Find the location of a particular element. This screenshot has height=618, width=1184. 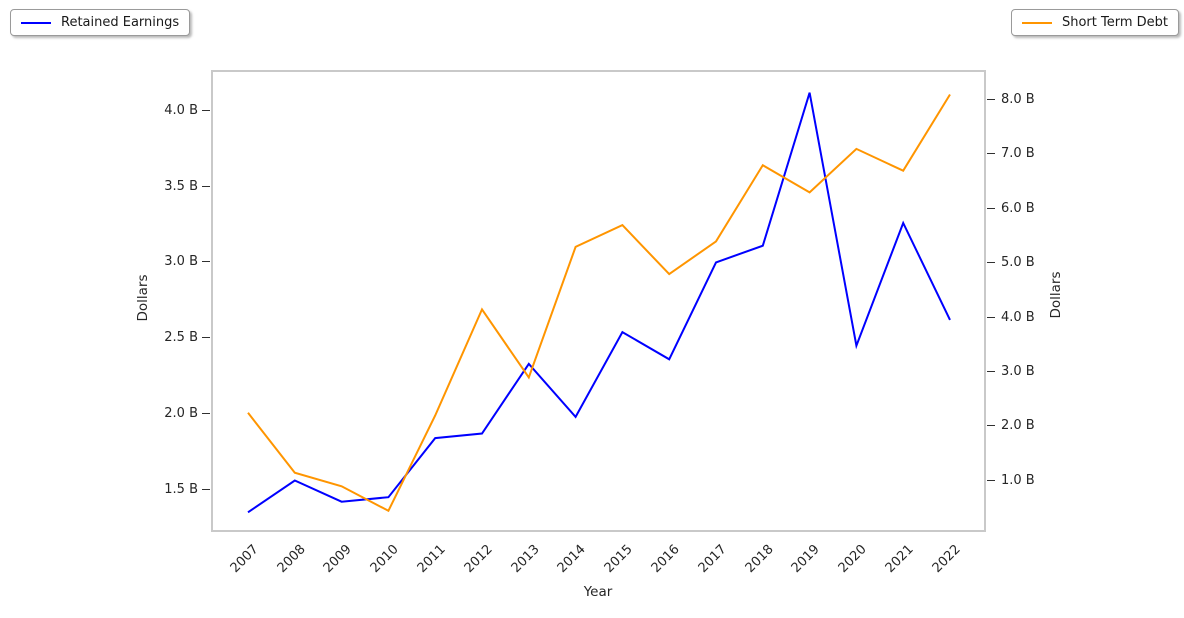

legend-short-term-debt: Short Term Debt is located at coordinates (1094, 22).